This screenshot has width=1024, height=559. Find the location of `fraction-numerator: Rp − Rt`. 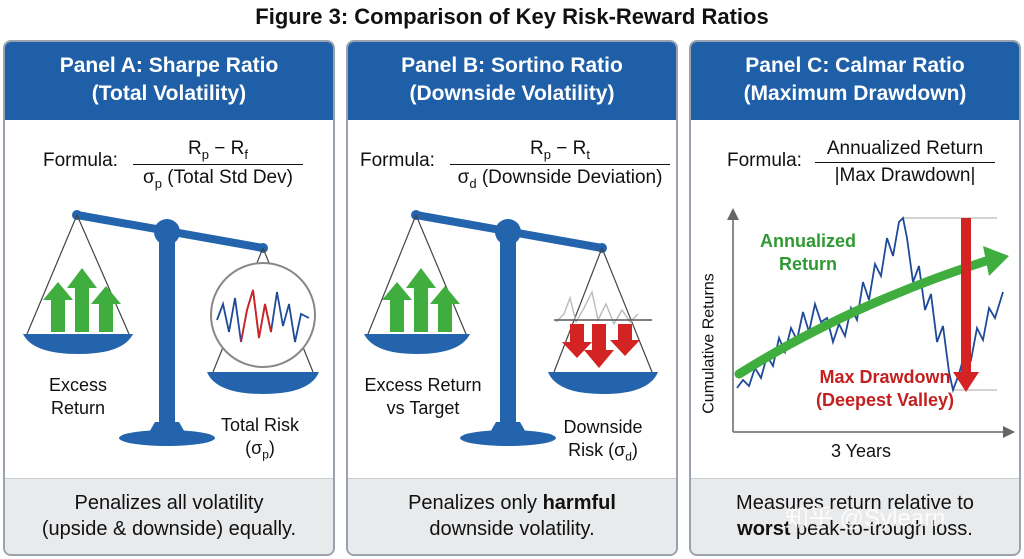

fraction-numerator: Rp − Rt is located at coordinates (560, 151).